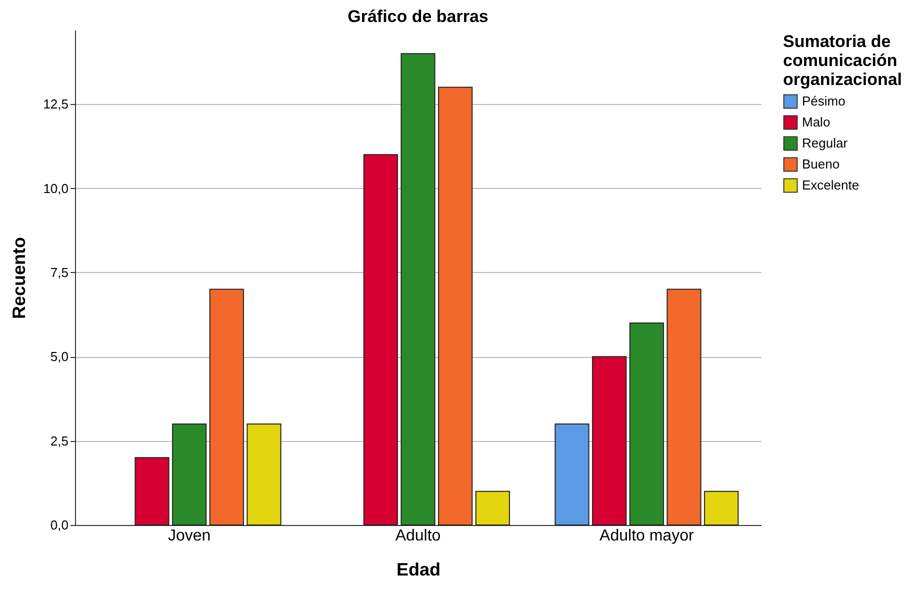 The image size is (917, 589). What do you see at coordinates (418, 536) in the screenshot?
I see `x-tick-label: Adulto` at bounding box center [418, 536].